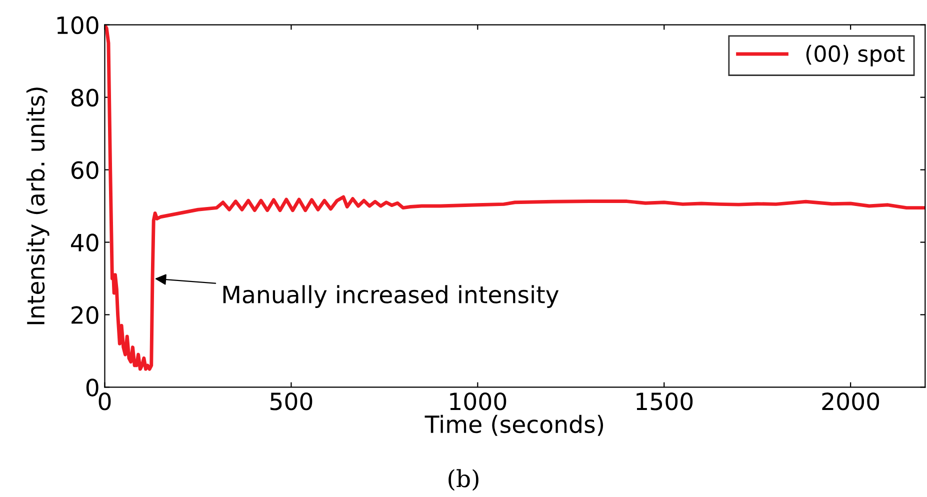 This screenshot has width=927, height=497. Describe the element at coordinates (38, 206) in the screenshot. I see `y-axis-title: Intensity (arb. units)` at that location.